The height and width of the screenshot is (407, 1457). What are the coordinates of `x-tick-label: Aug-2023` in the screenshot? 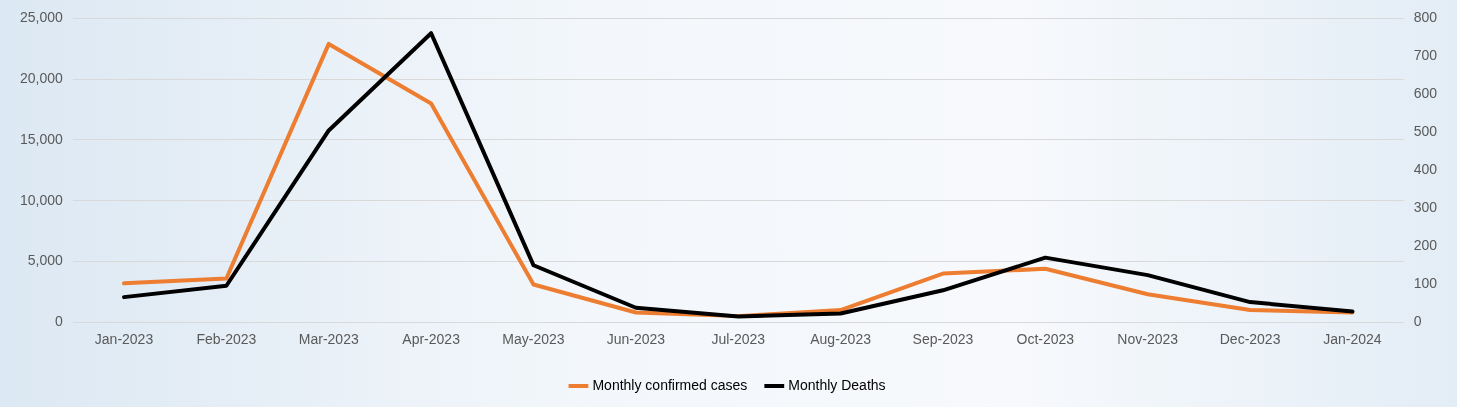 It's located at (841, 339).